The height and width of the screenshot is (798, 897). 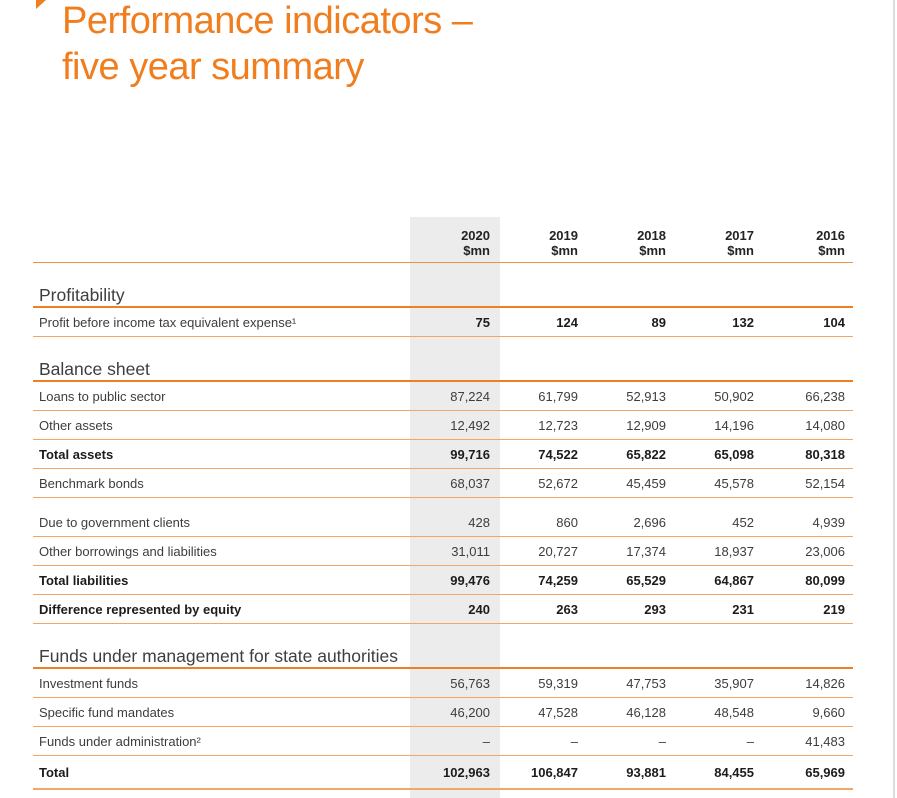 I want to click on row-value: 56,763, so click(x=470, y=683).